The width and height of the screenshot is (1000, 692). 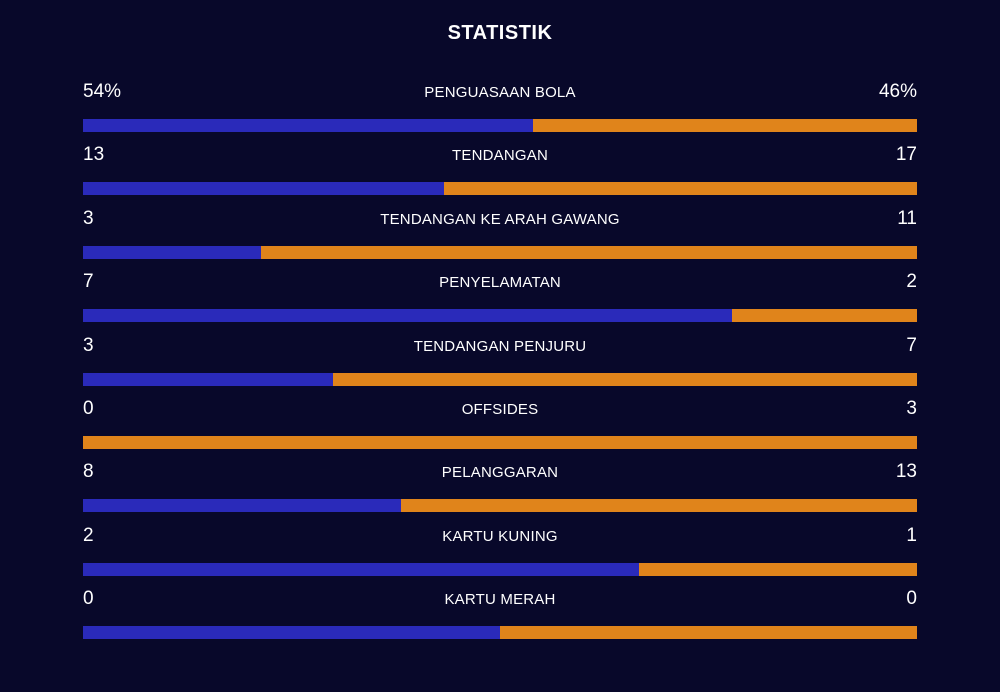 What do you see at coordinates (500, 299) in the screenshot?
I see `stat-row-saves: 7 PENYELAMATAN 2` at bounding box center [500, 299].